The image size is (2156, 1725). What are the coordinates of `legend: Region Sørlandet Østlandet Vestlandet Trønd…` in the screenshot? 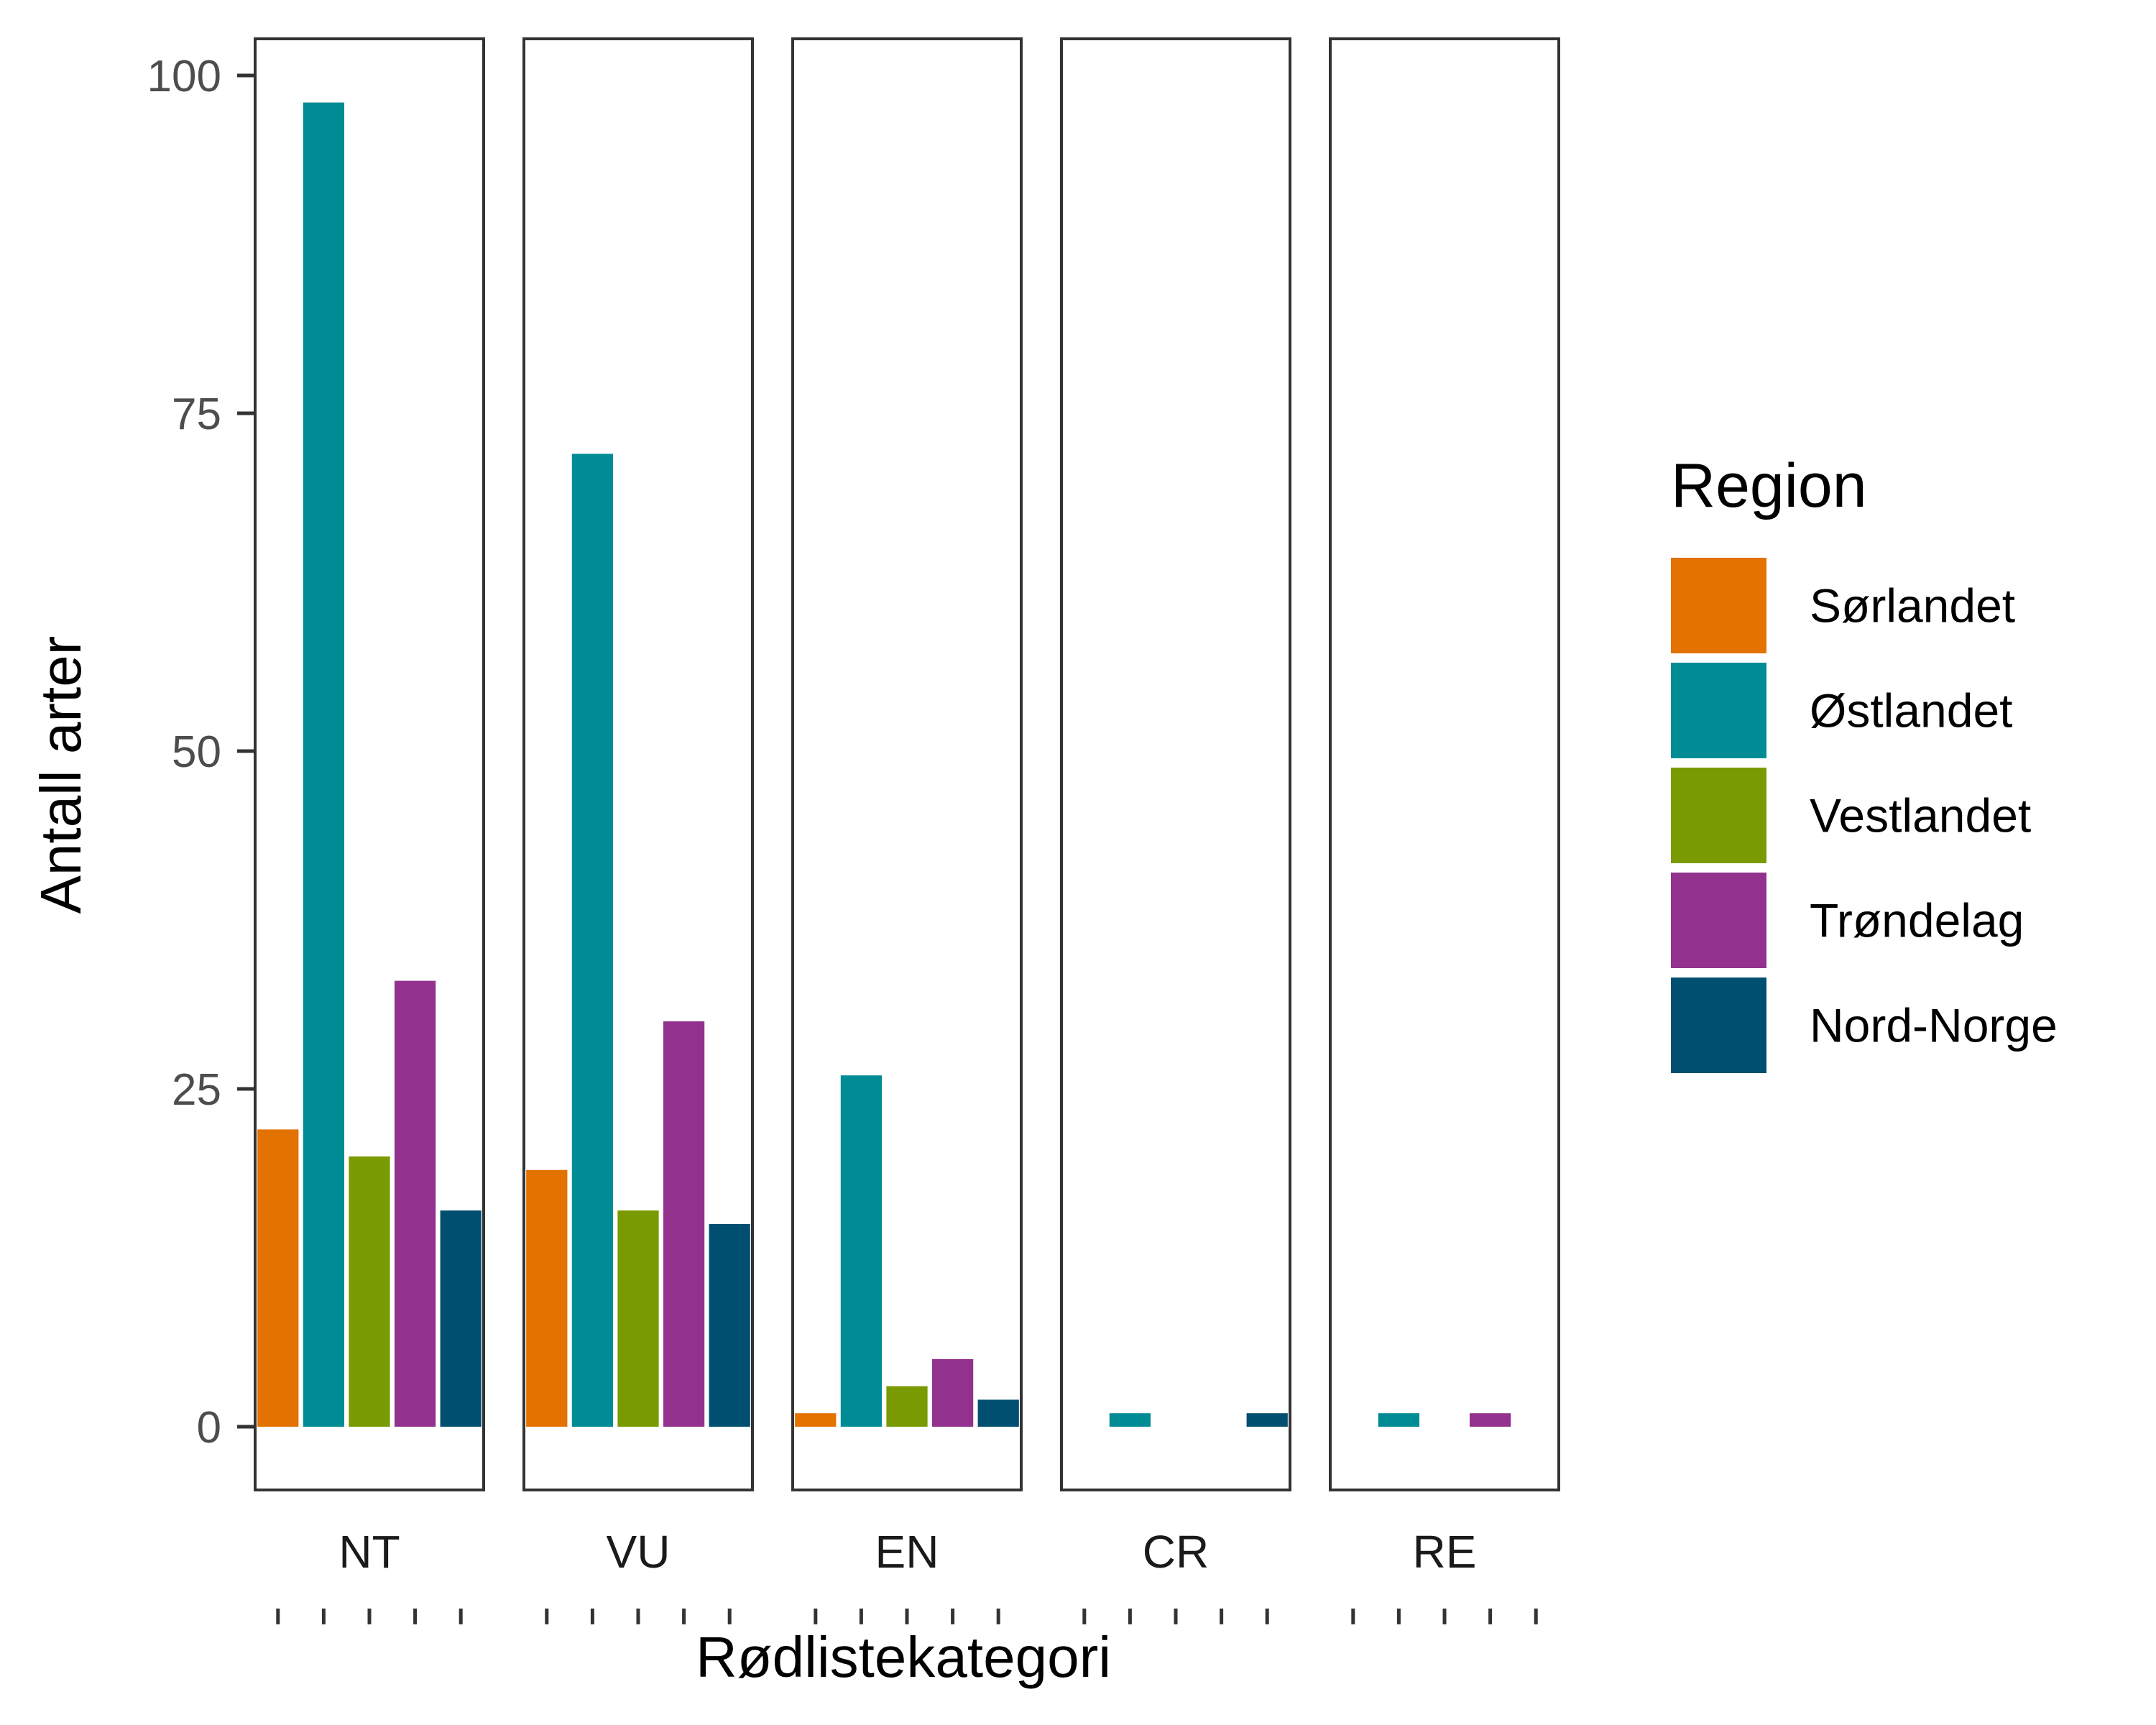 It's located at (1865, 762).